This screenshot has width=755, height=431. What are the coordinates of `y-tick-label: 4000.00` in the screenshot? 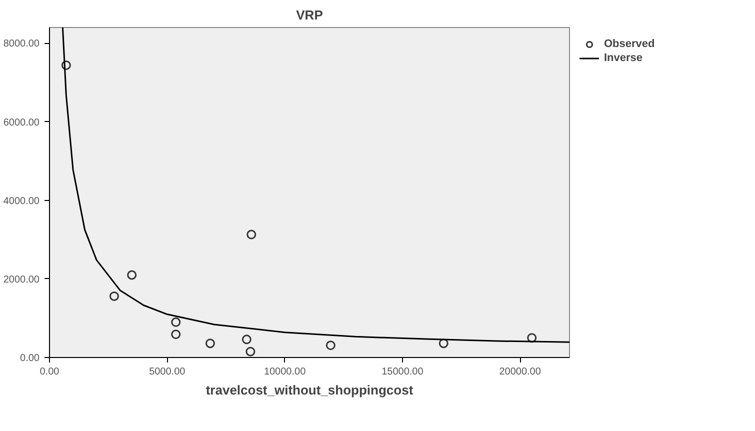 It's located at (21, 201).